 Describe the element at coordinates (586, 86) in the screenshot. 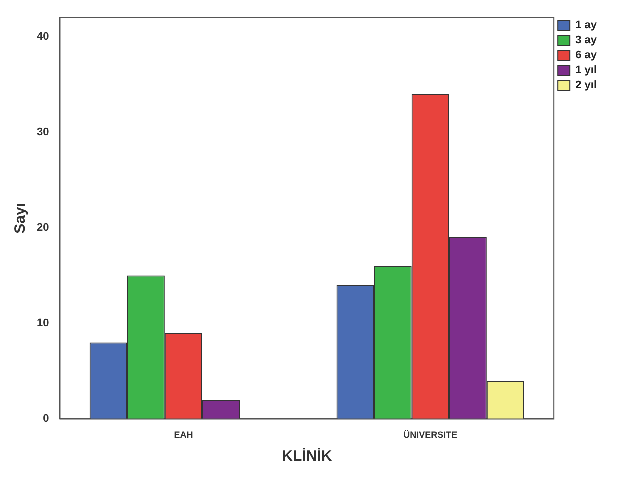

I see `legend-label: 2 yıl` at that location.